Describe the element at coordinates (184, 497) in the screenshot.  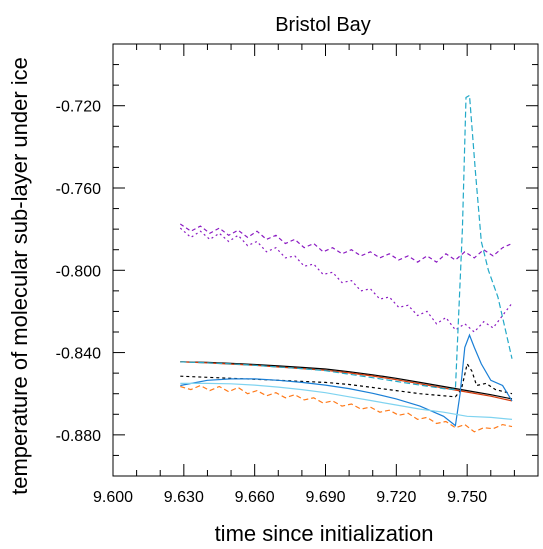
I see `x-tick-label: 9.630` at that location.